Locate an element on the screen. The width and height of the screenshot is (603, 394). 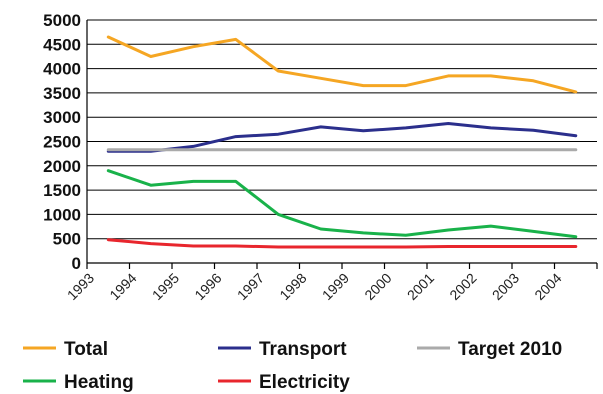
y-tick-label: 2000 is located at coordinates (62, 166).